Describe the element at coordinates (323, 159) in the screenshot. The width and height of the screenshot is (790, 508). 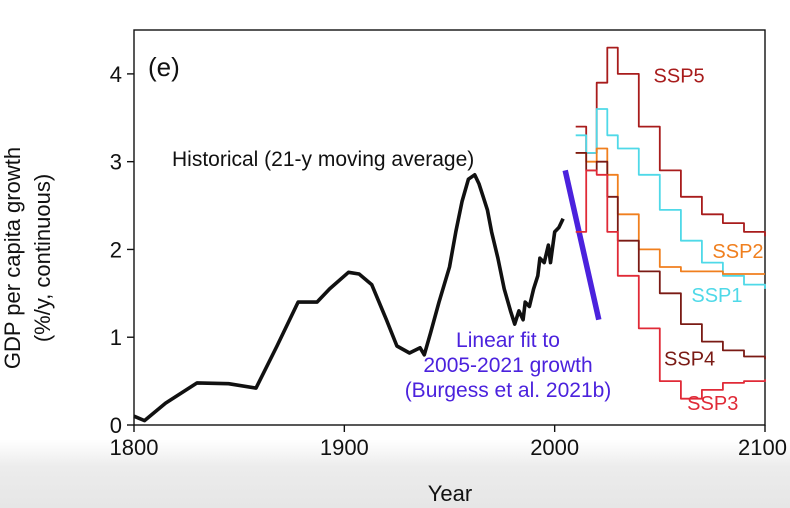
I see `annotation-historical: Historical (21-y moving average)` at that location.